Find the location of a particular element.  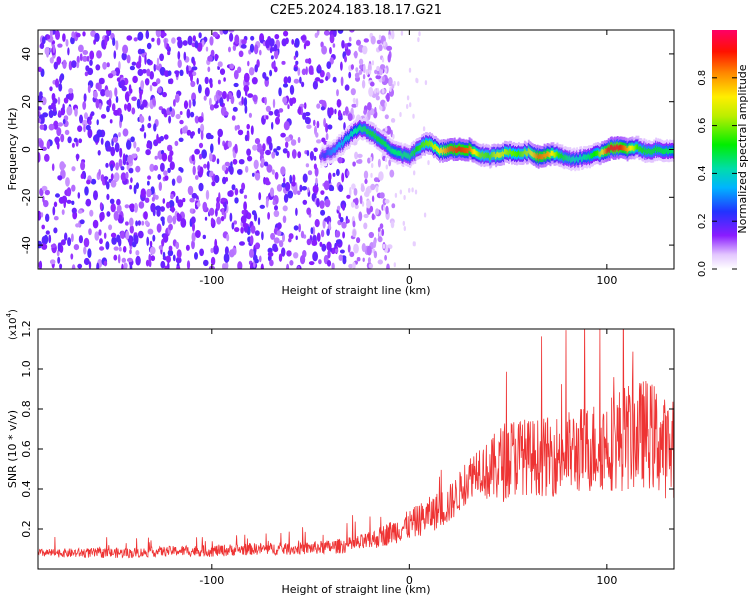

x-tick-label: 100 is located at coordinates (606, 580).